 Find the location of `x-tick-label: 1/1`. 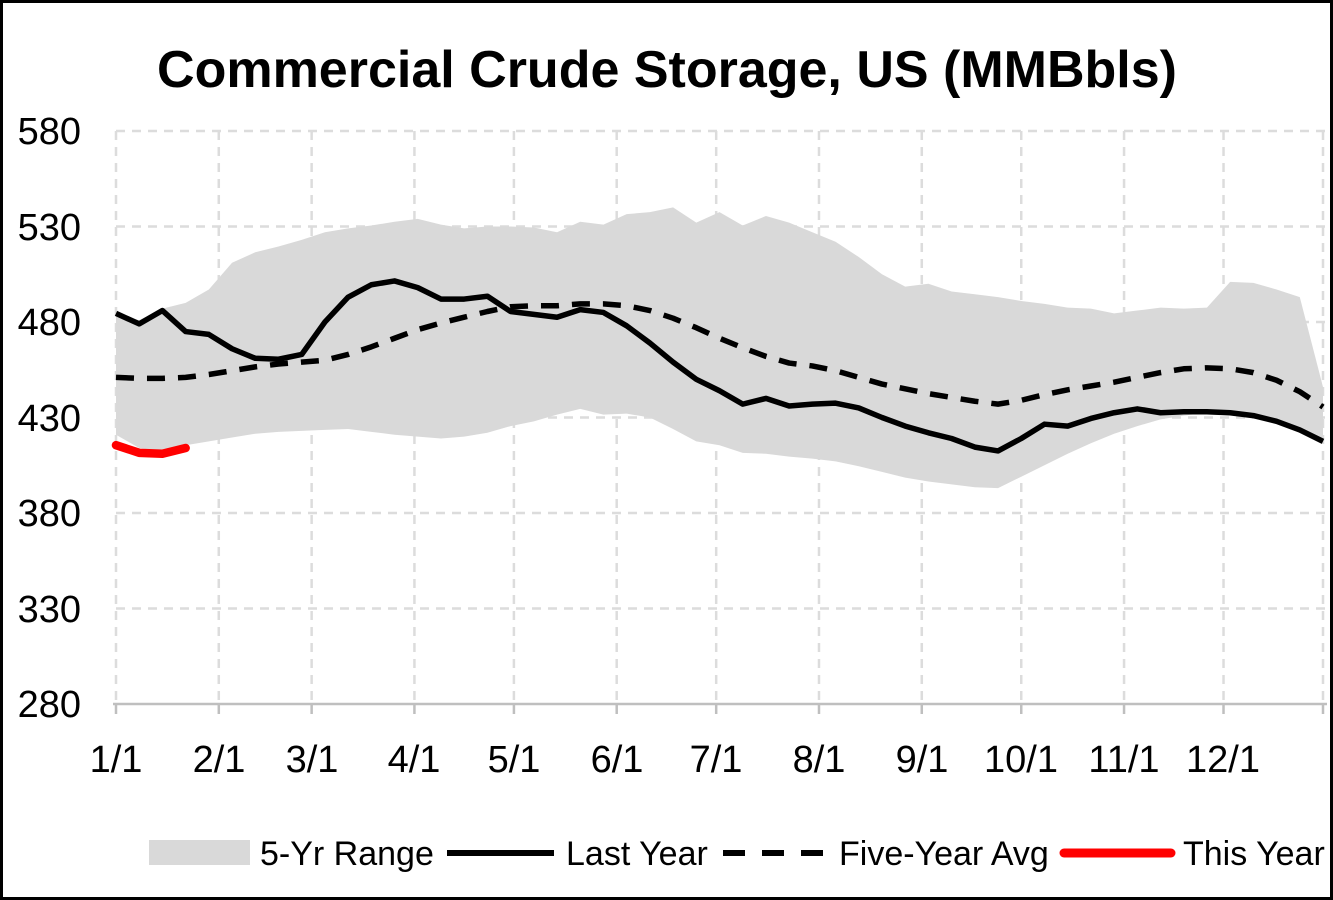

x-tick-label: 1/1 is located at coordinates (116, 760).